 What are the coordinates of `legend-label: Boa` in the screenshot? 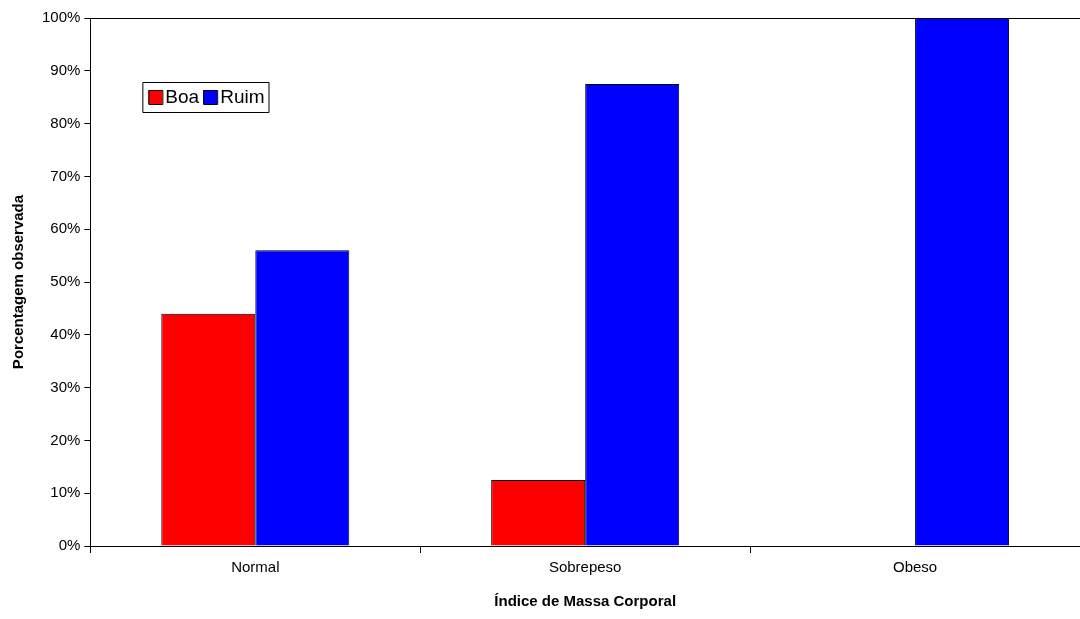 It's located at (182, 97).